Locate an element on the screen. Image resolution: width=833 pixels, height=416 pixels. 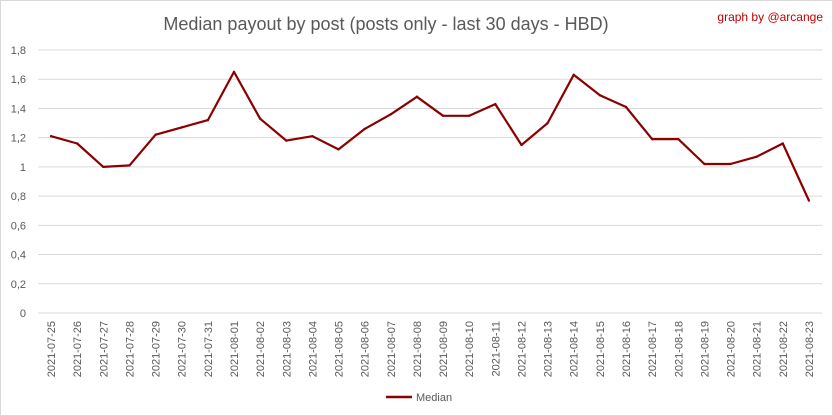
x-tick-label: 2021-08-23 is located at coordinates (810, 349).